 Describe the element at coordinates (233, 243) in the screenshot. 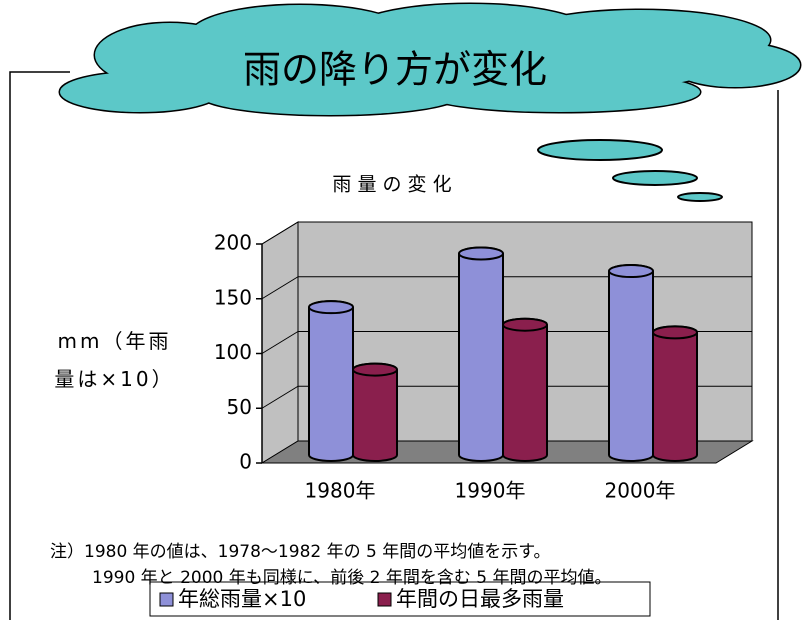

I see `y-tick-label: 200` at that location.